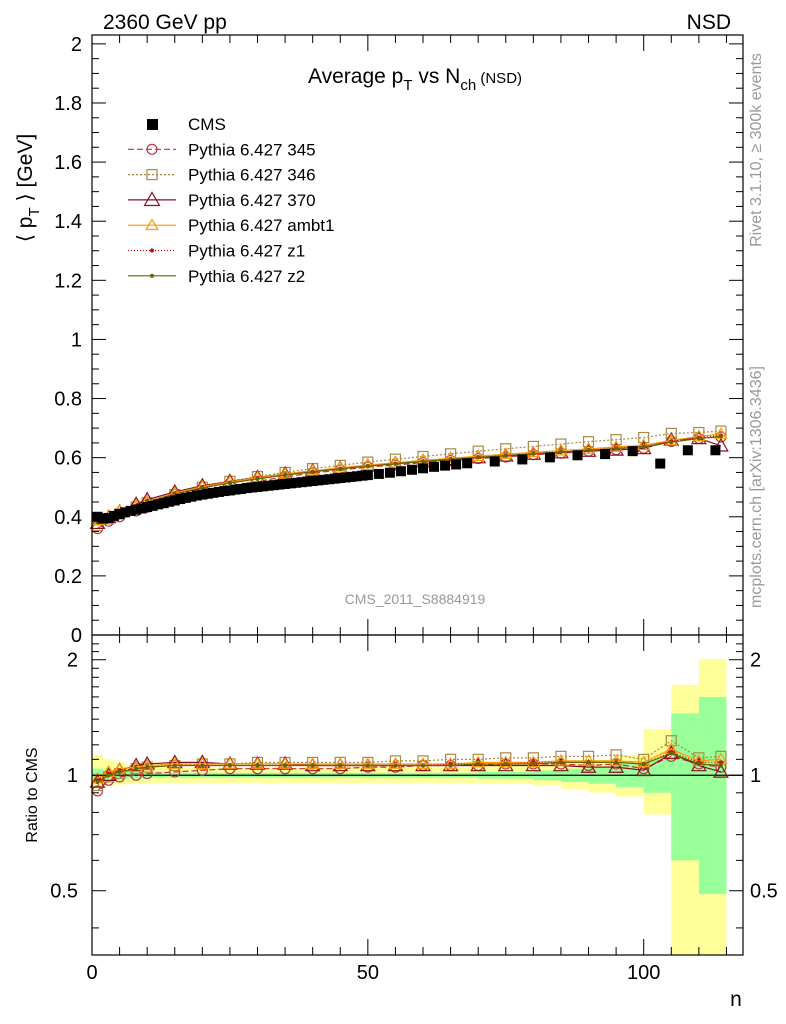 This screenshot has height=1024, width=786. I want to click on ratio-y-axis-label: Ratio to CMS, so click(32, 794).